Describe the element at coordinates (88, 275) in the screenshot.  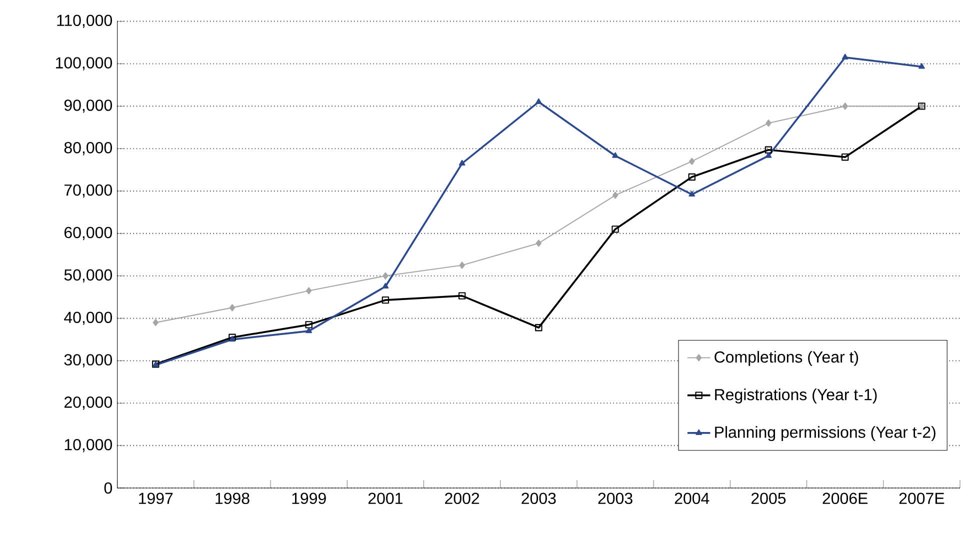
I see `y-tick-label: 50,000` at that location.